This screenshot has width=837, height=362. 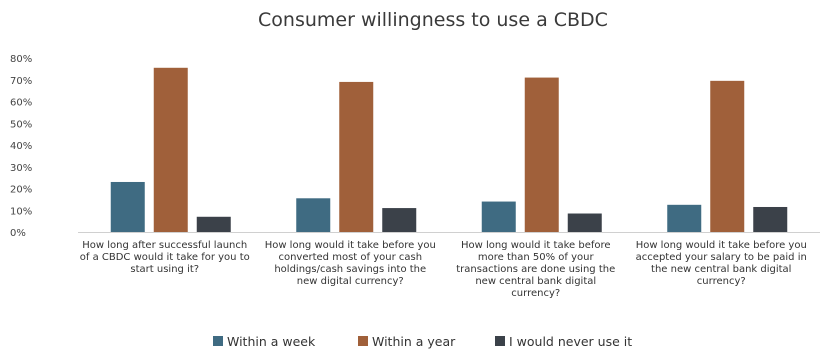 What do you see at coordinates (721, 269) in the screenshot?
I see `category-label-line: the new central bank digital` at bounding box center [721, 269].